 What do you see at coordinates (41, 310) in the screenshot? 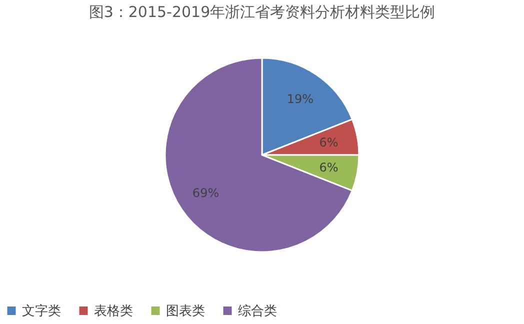
I see `legend-label: 文字类` at bounding box center [41, 310].